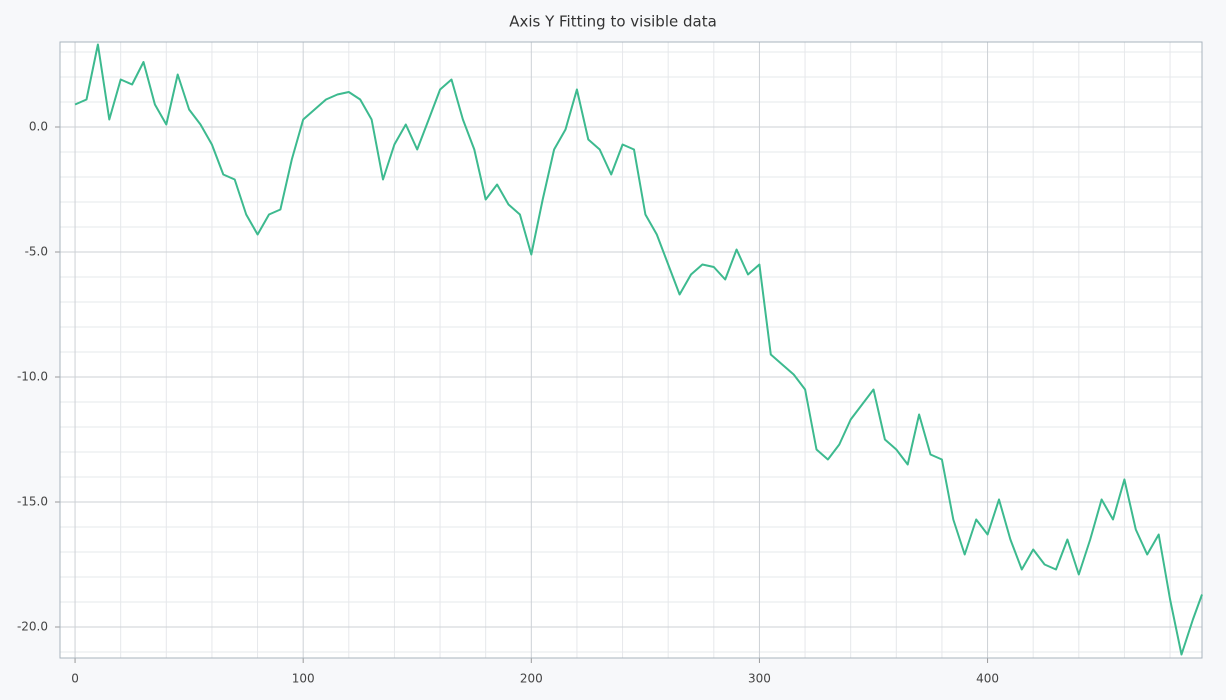 This screenshot has height=700, width=1226. I want to click on x-tick-label: 300, so click(759, 679).